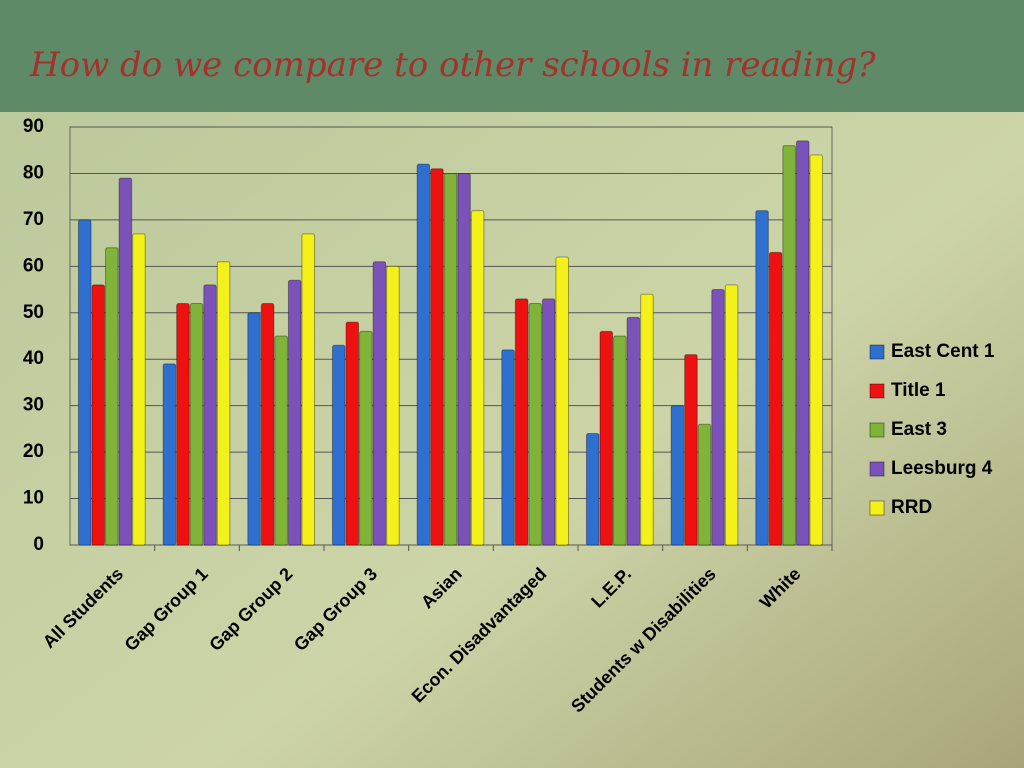 The height and width of the screenshot is (768, 1024). What do you see at coordinates (942, 468) in the screenshot?
I see `legend-label: Leesburg 4` at bounding box center [942, 468].